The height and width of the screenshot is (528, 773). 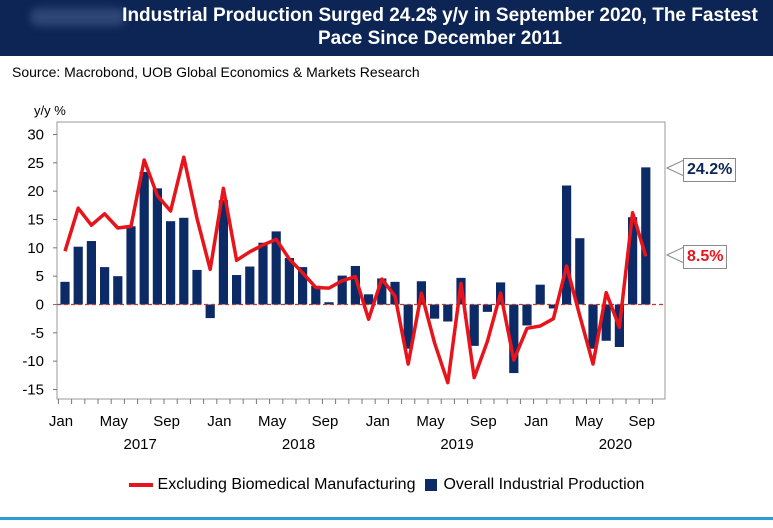 I want to click on y-axis: 30 25 20 15 10 5 0 -5 -10 -15, so click(x=39, y=263).